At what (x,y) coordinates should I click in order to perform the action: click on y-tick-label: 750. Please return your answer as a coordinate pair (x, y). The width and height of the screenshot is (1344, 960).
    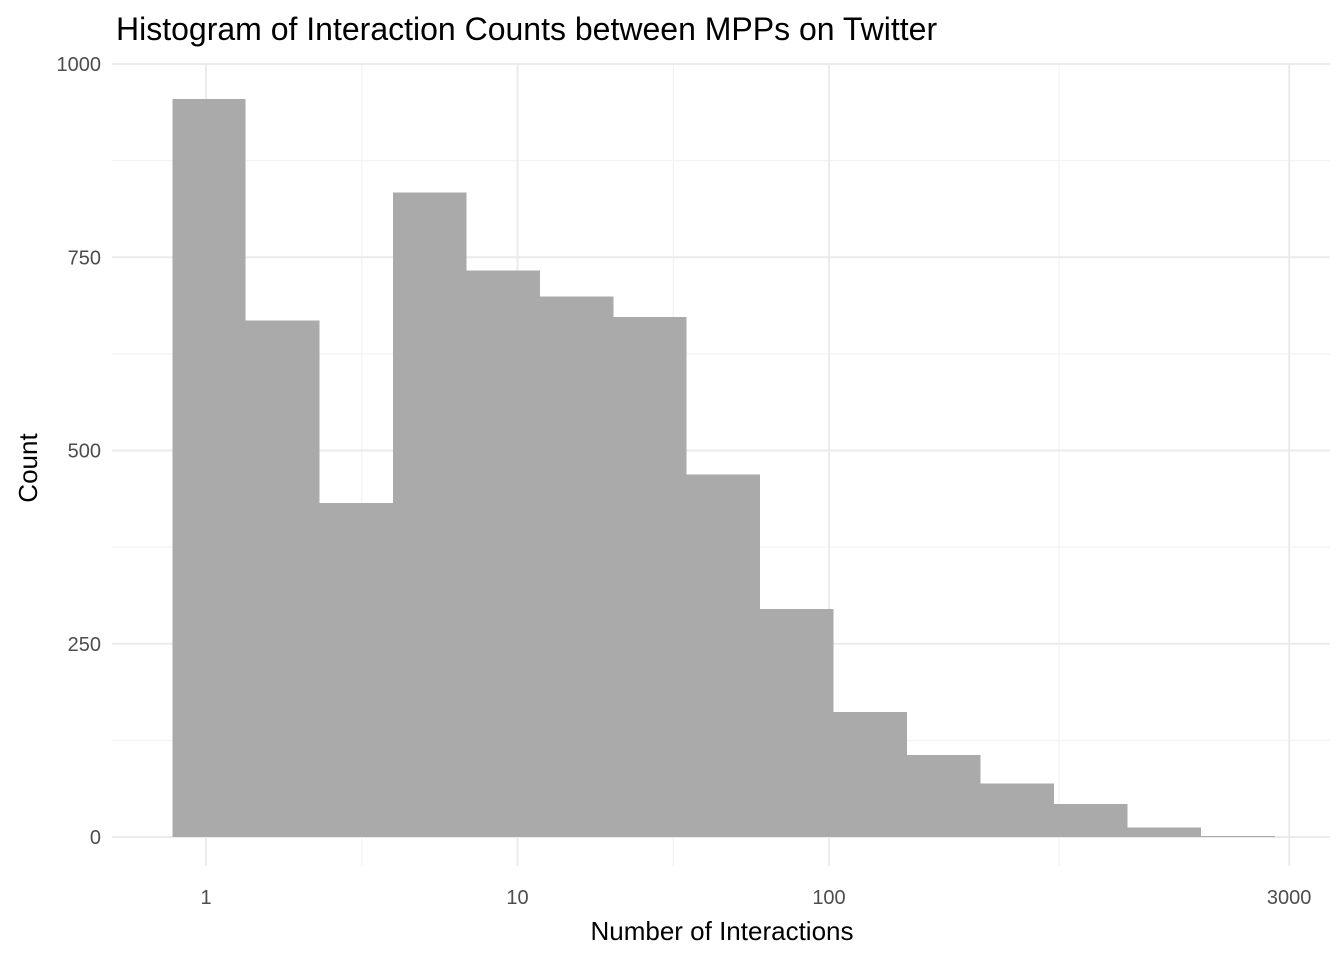
    Looking at the image, I should click on (84, 258).